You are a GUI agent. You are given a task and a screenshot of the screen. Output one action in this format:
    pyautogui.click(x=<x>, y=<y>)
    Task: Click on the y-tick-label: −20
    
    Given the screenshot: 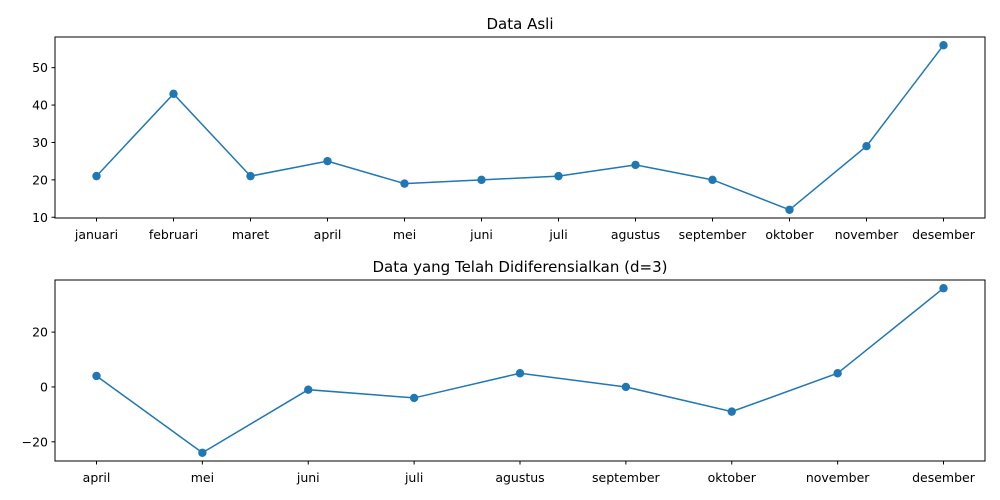 What is the action you would take?
    pyautogui.click(x=35, y=441)
    